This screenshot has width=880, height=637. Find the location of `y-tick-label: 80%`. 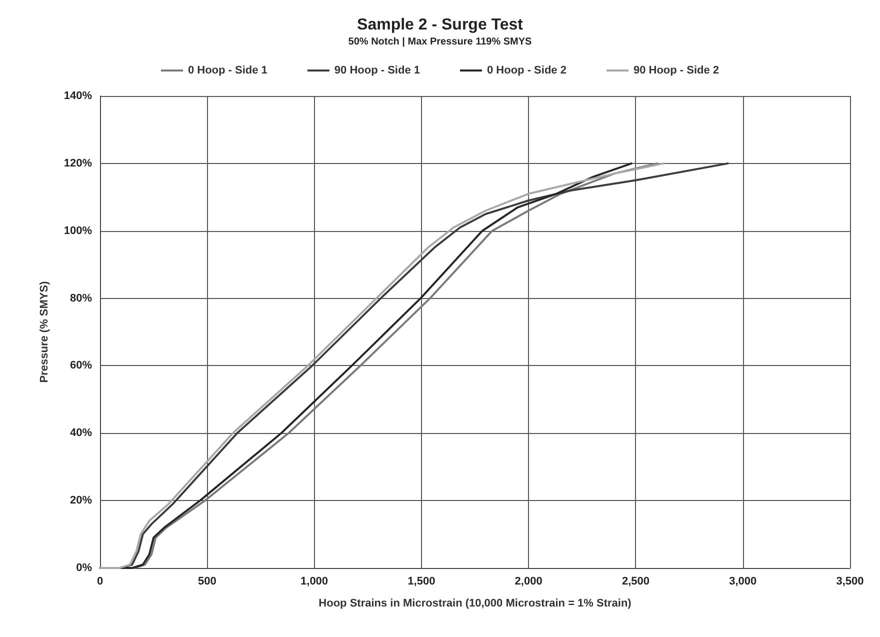

y-tick-label: 80% is located at coordinates (81, 298).